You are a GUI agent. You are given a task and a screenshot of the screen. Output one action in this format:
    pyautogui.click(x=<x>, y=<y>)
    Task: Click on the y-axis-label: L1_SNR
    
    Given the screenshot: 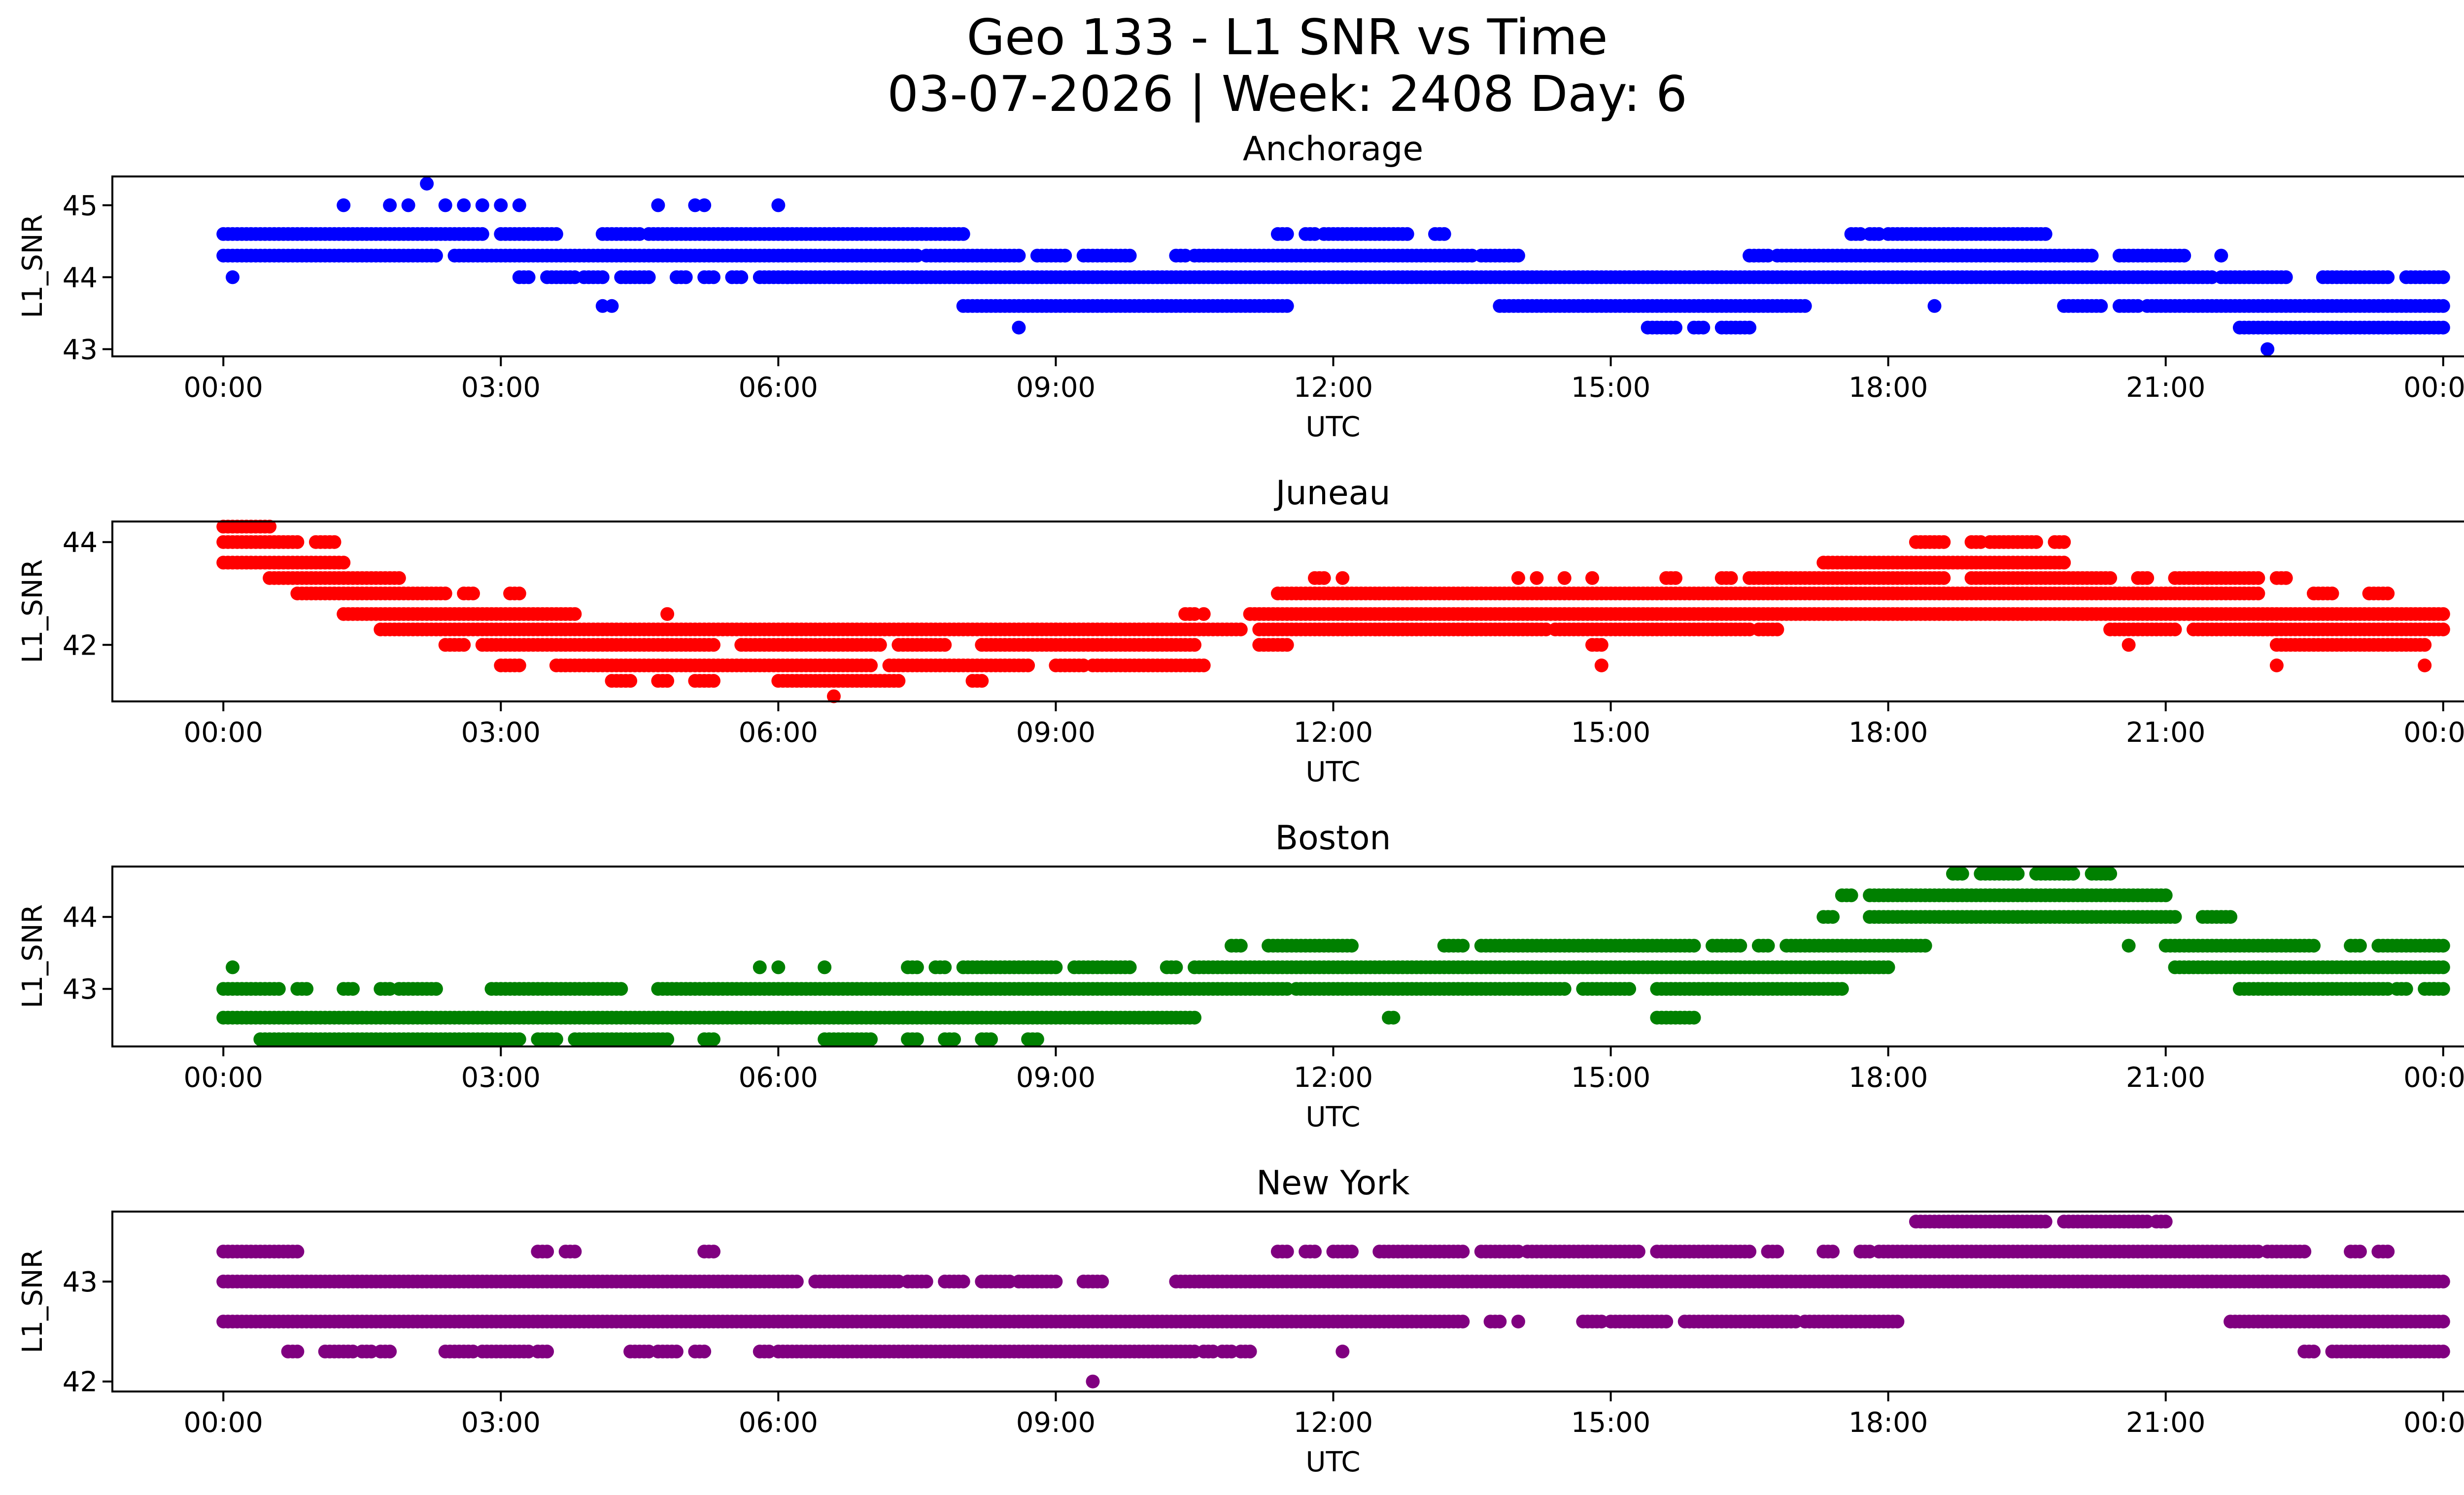 What is the action you would take?
    pyautogui.click(x=33, y=611)
    